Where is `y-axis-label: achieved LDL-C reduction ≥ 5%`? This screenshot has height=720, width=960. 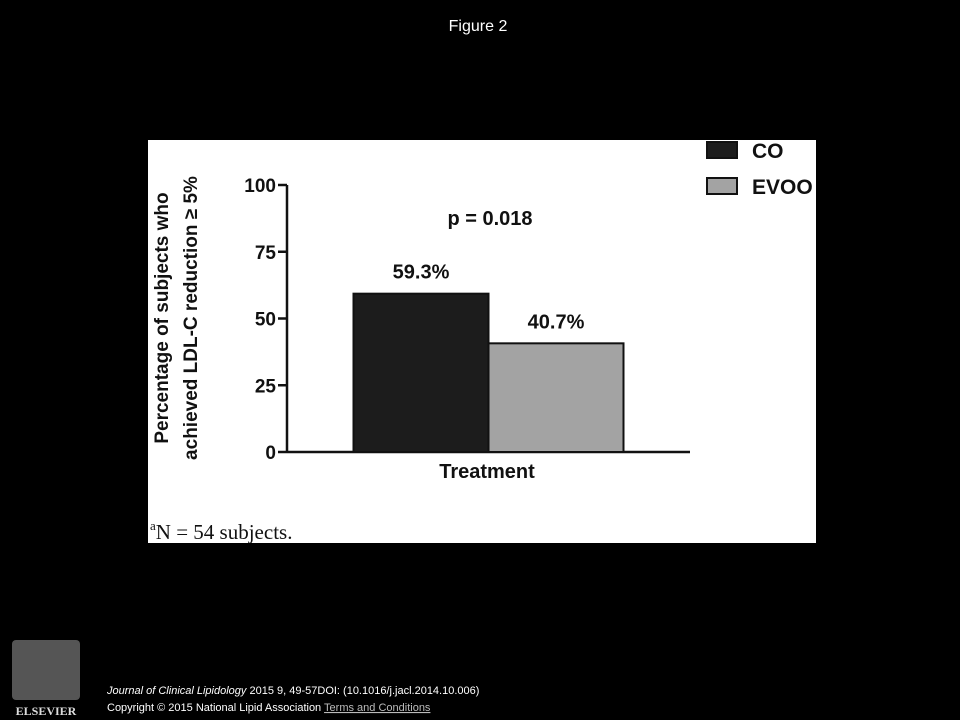 y-axis-label: achieved LDL-C reduction ≥ 5% is located at coordinates (191, 318).